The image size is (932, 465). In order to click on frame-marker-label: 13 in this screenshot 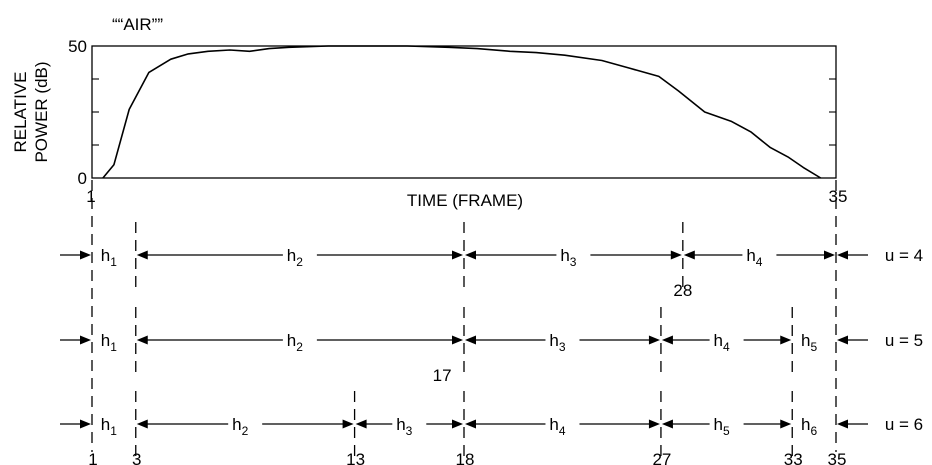, I will do `click(355, 457)`.